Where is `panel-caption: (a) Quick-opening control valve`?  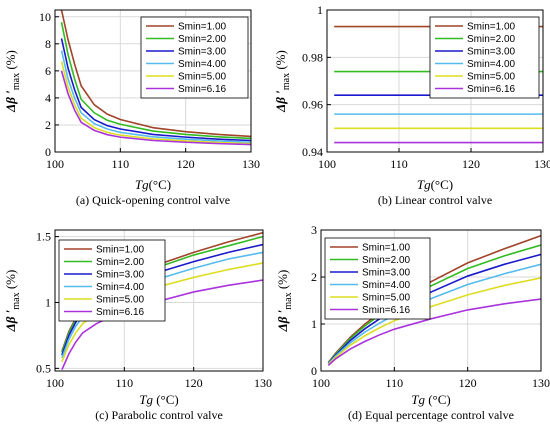
panel-caption: (a) Quick-opening control valve is located at coordinates (153, 200).